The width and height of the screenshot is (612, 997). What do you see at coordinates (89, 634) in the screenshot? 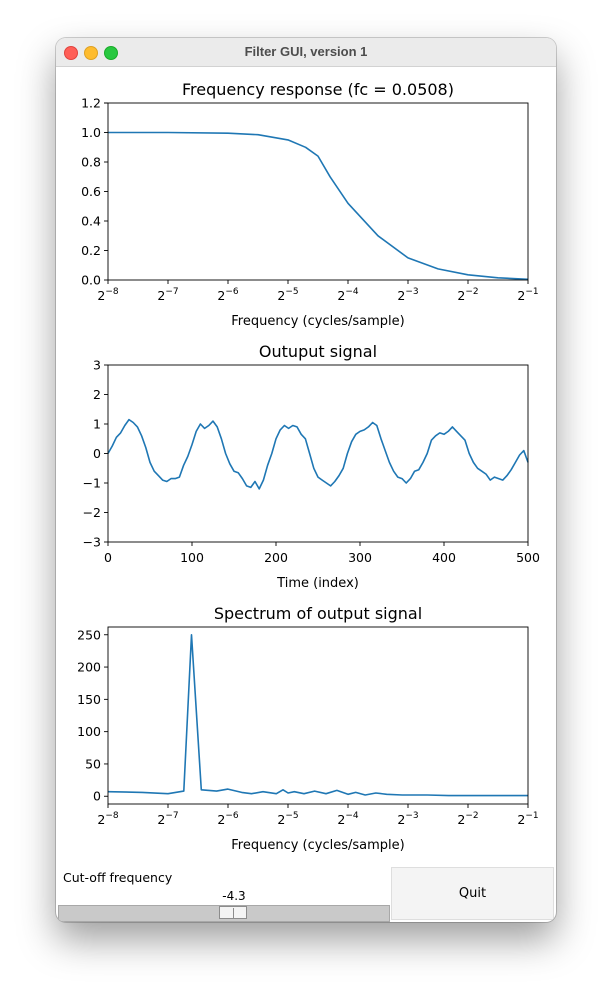
I see `y-tick-label: 250` at bounding box center [89, 634].